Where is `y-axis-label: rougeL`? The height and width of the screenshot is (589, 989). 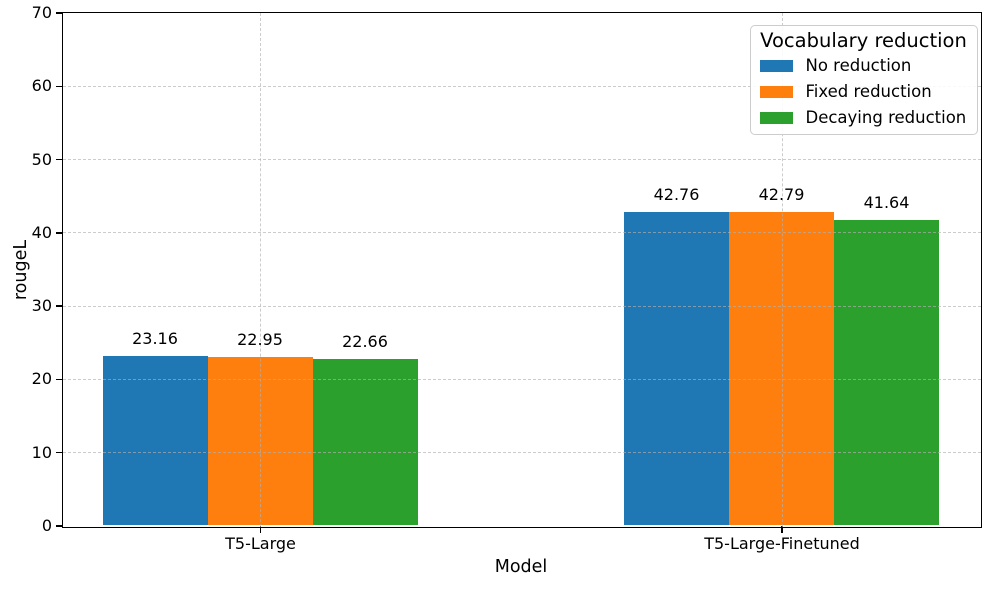
y-axis-label: rougeL is located at coordinates (21, 270).